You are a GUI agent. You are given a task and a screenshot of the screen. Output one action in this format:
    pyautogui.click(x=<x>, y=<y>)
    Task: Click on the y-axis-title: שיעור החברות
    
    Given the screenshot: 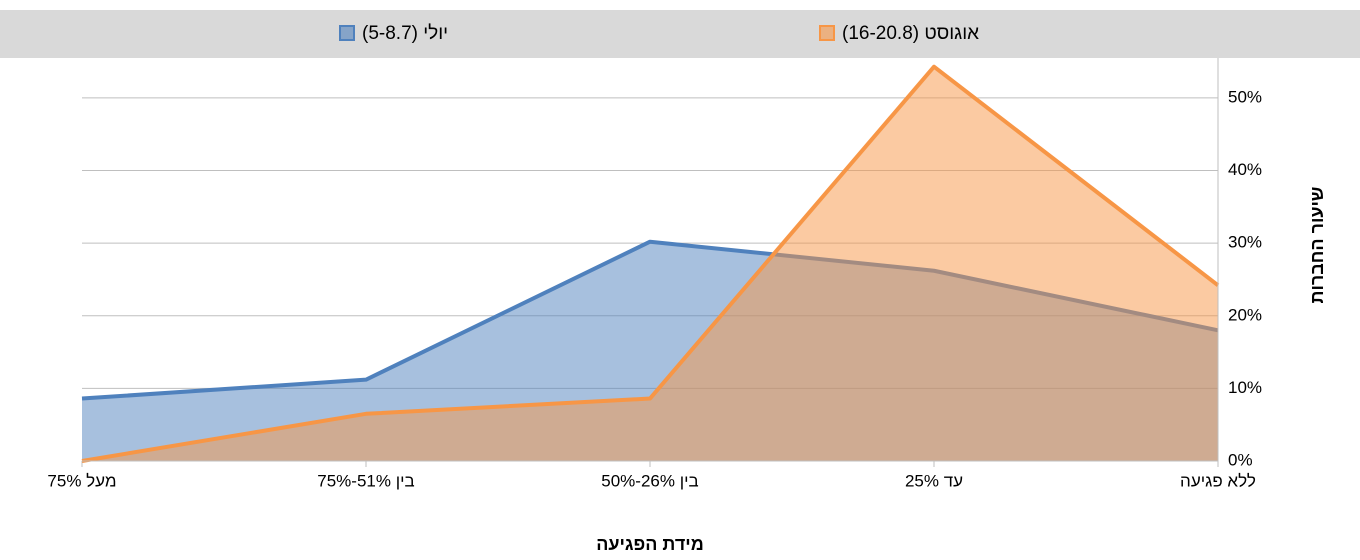 What is the action you would take?
    pyautogui.click(x=1317, y=245)
    